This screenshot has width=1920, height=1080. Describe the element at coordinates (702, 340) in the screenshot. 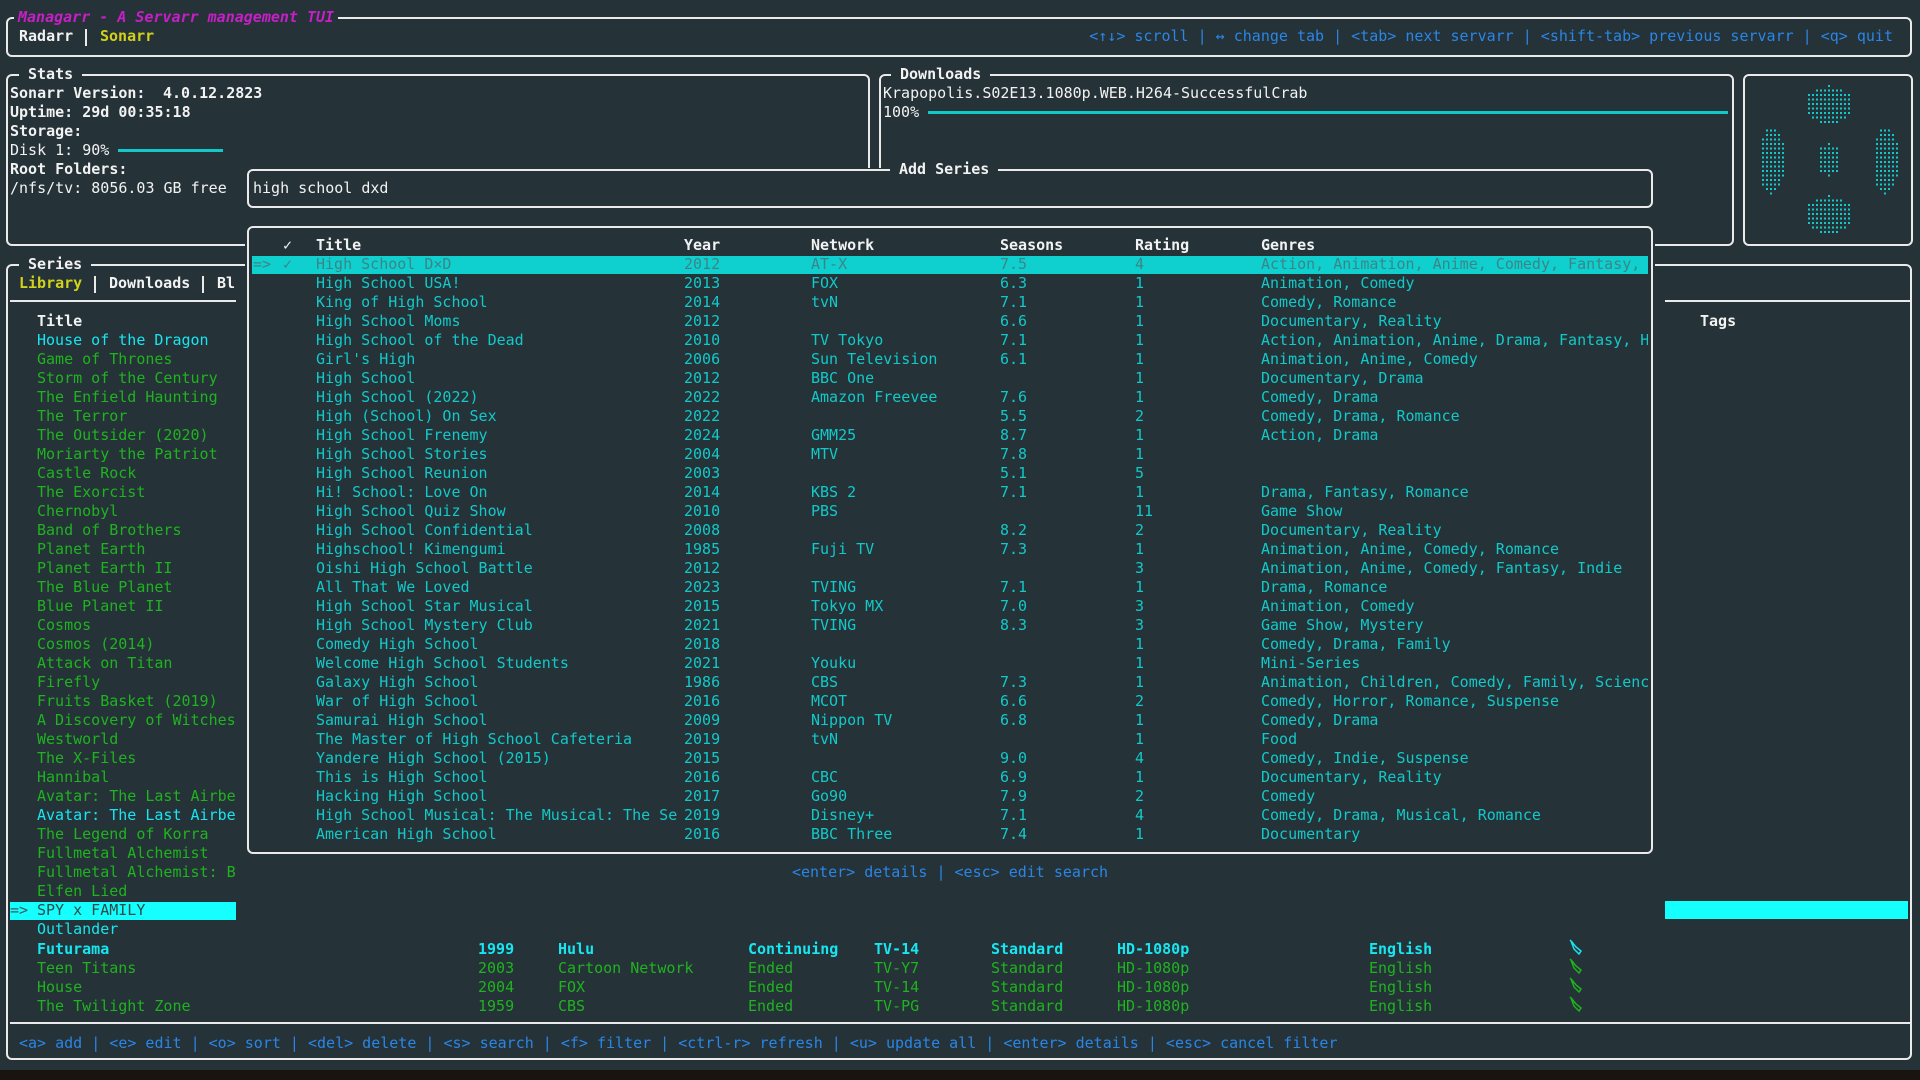

I see `result-year: 2010` at that location.